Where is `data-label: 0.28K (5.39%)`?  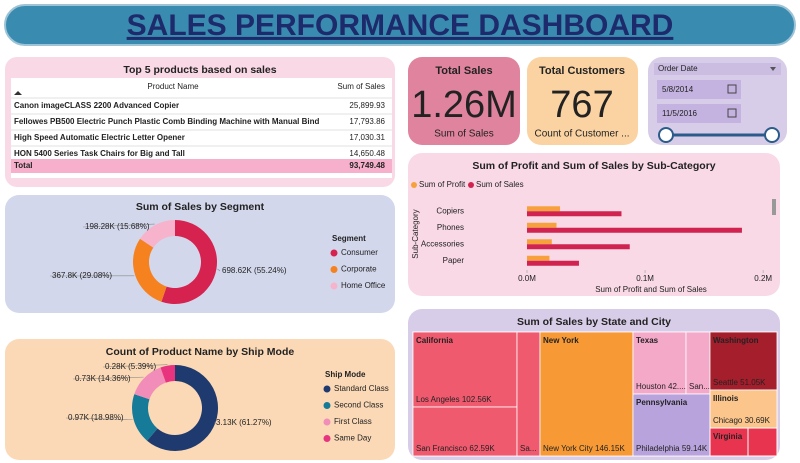 data-label: 0.28K (5.39%) is located at coordinates (130, 366).